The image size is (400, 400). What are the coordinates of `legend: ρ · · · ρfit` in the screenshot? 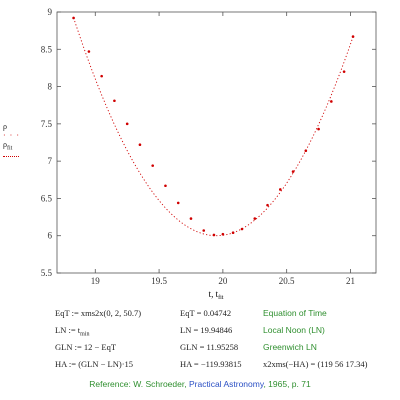 It's located at (11, 139).